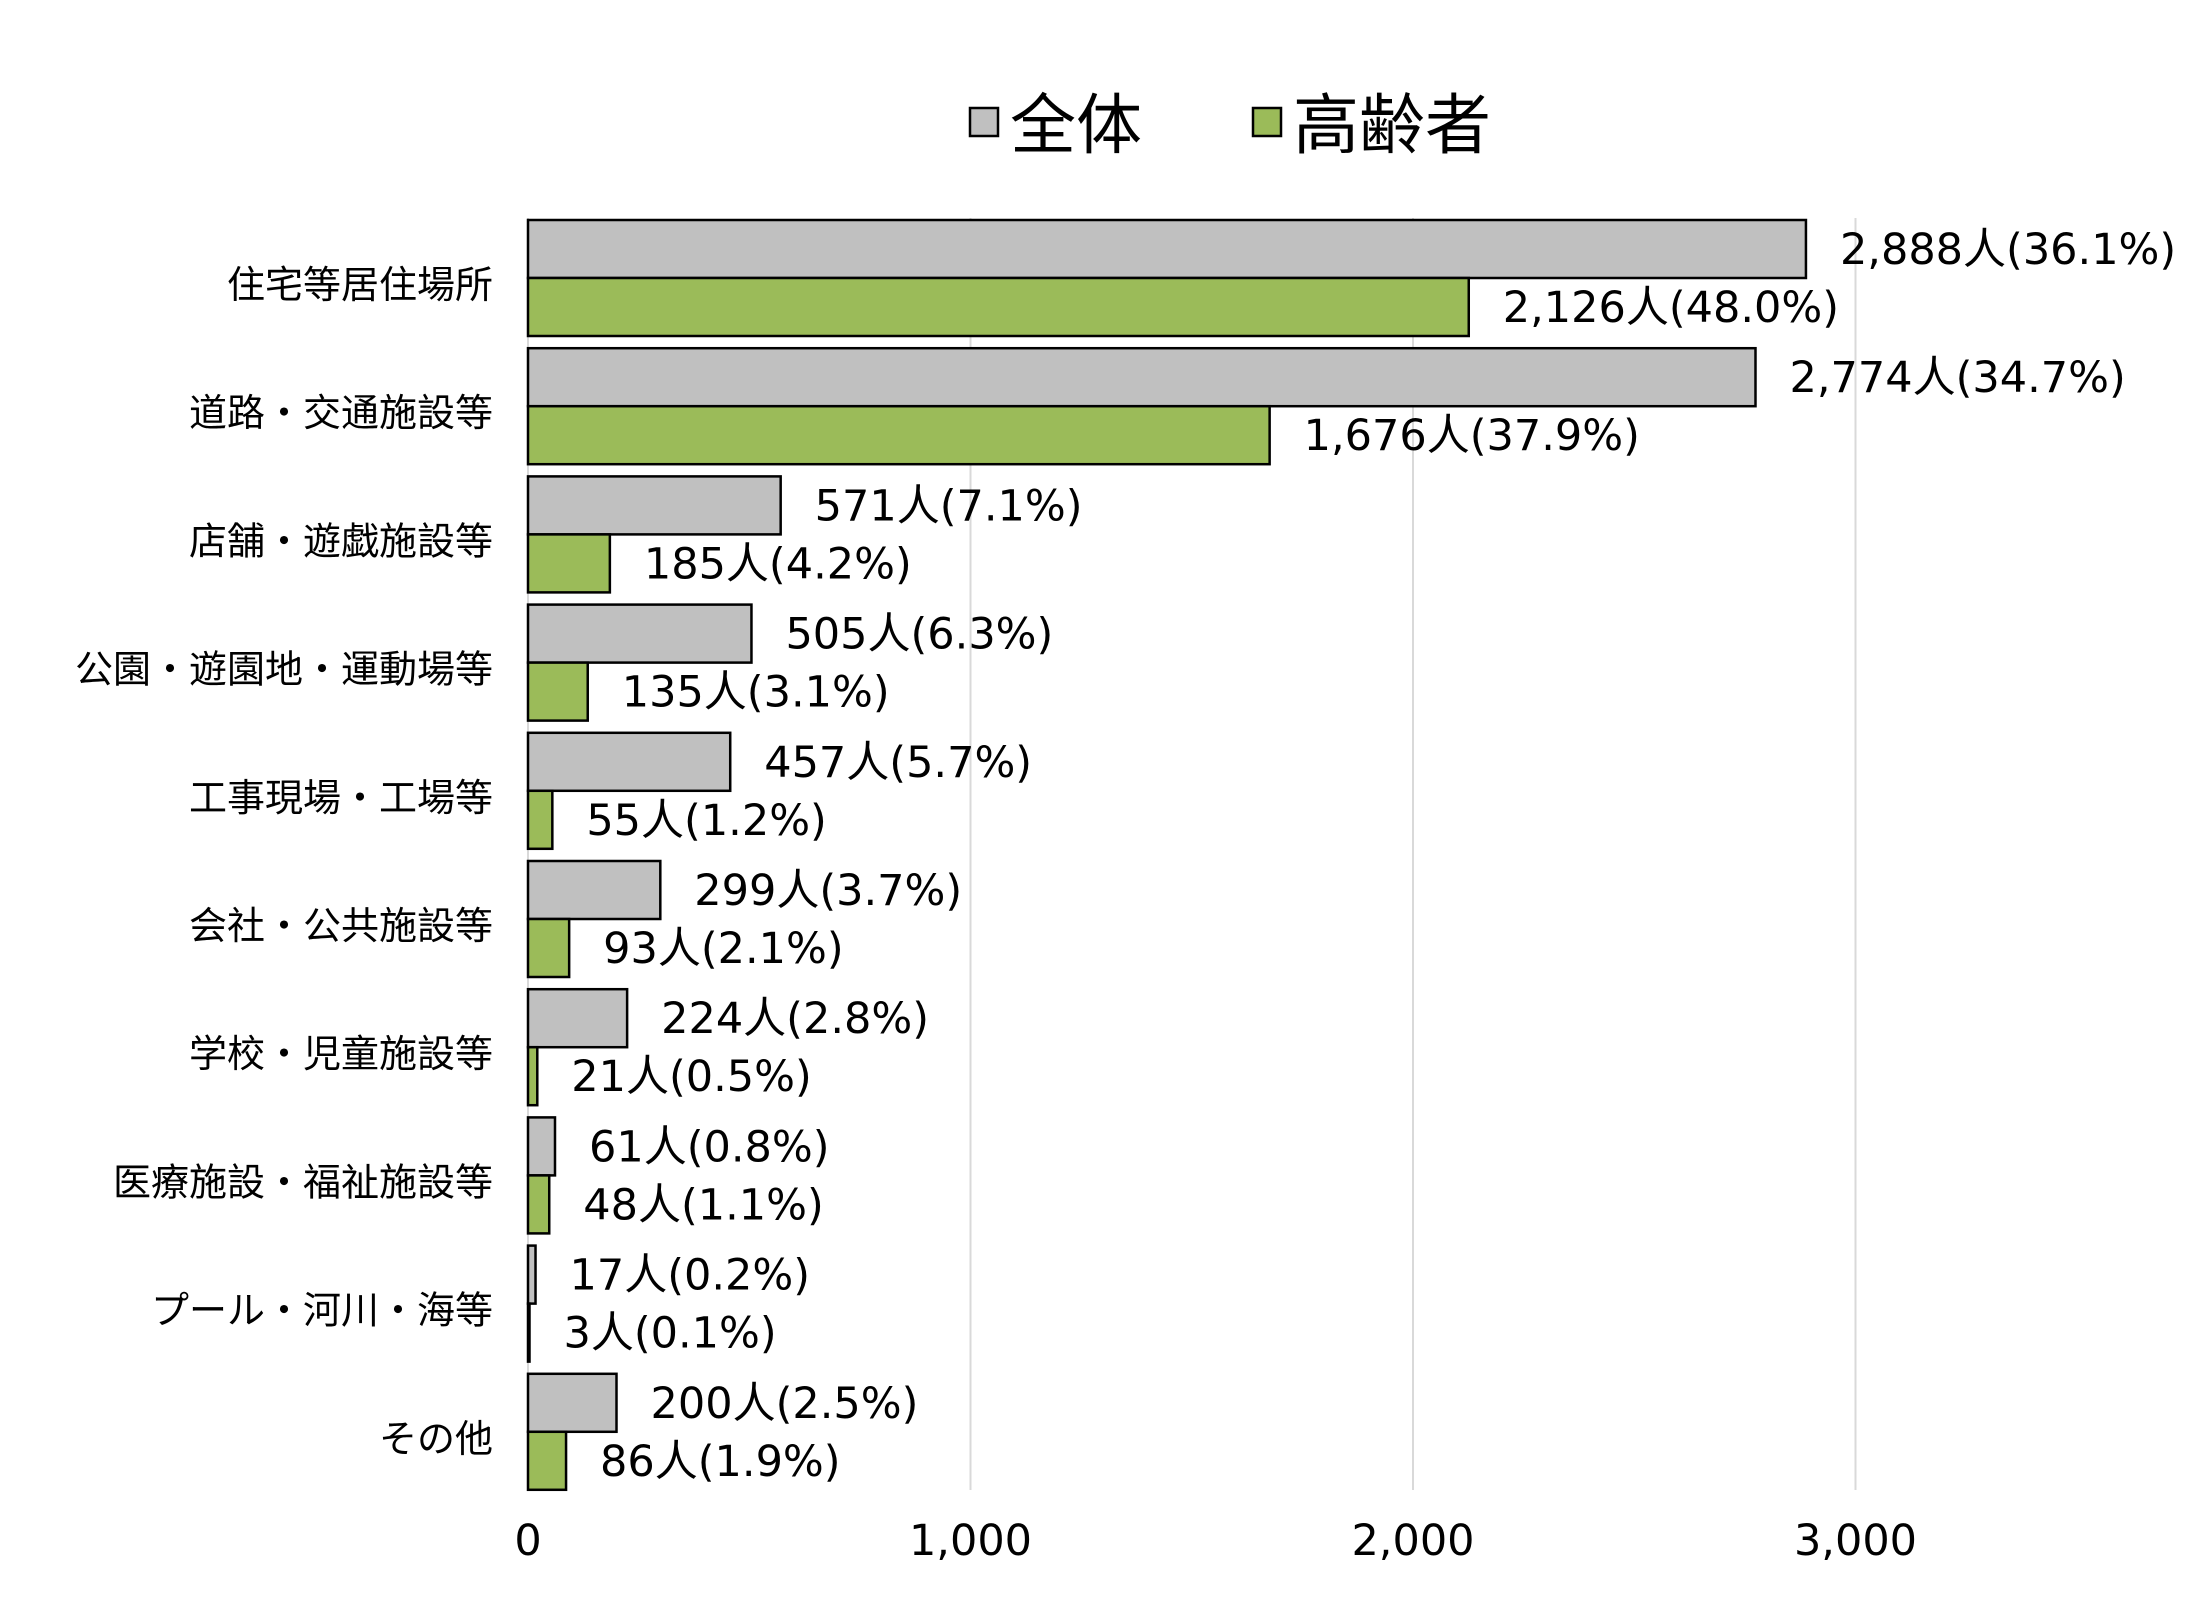 The height and width of the screenshot is (1617, 2203). Describe the element at coordinates (1392, 125) in the screenshot. I see `legend-label: 高齢者` at that location.